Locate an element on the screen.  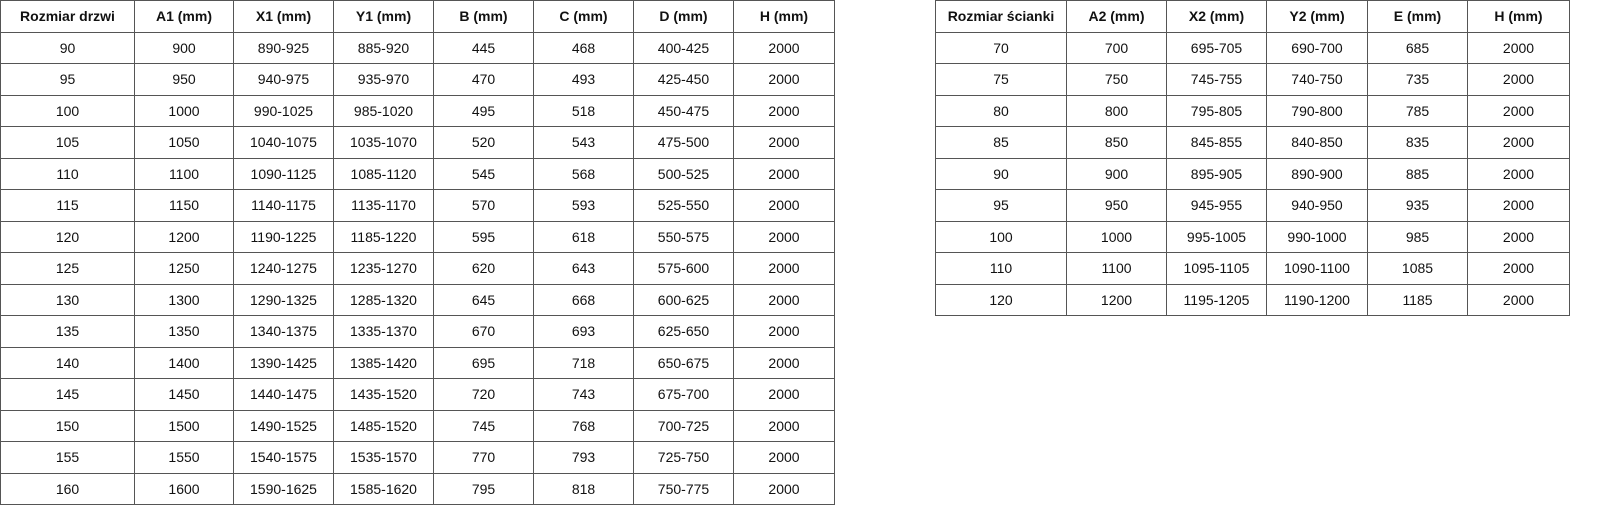
table-cell: 950 is located at coordinates (1116, 205).